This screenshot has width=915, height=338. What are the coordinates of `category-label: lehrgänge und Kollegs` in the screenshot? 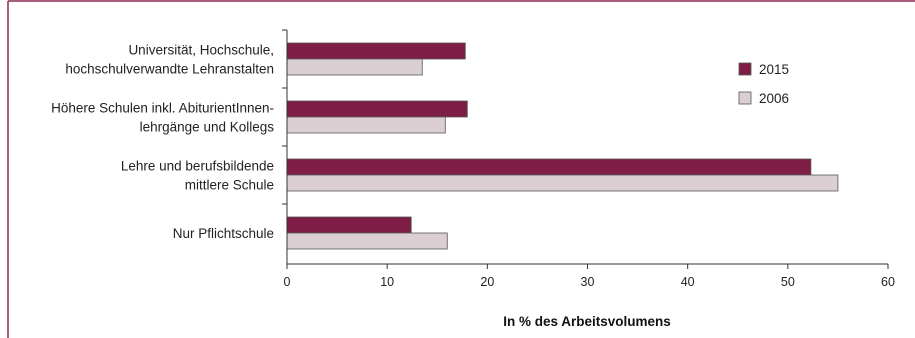 It's located at (207, 127).